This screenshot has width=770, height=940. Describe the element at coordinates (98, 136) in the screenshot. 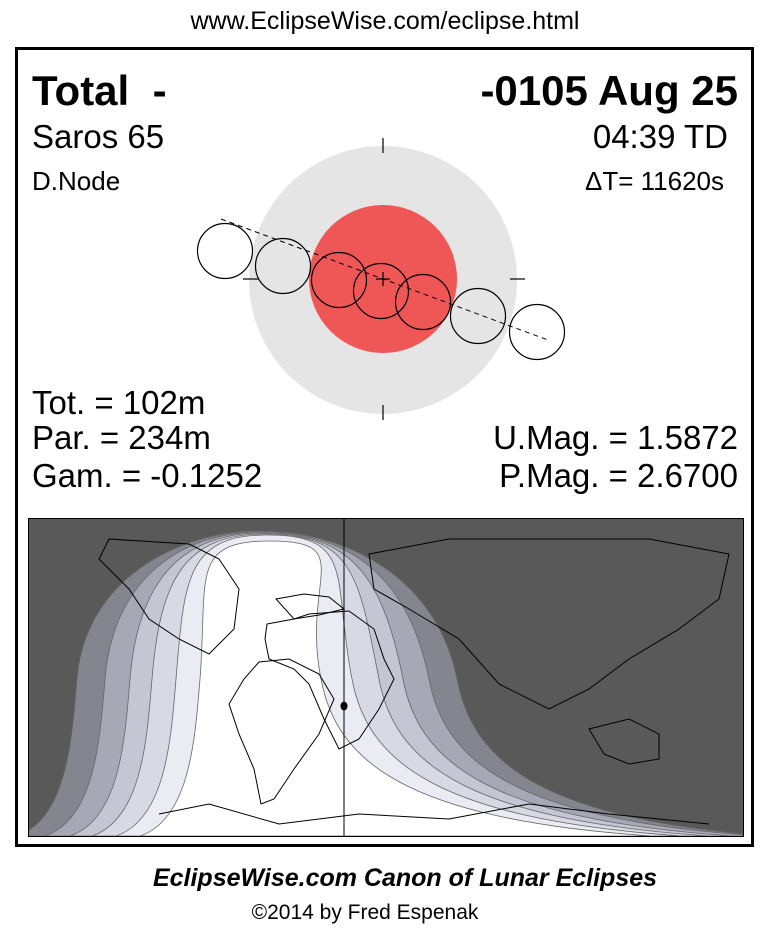

I see `saros-number: Saros 65` at that location.